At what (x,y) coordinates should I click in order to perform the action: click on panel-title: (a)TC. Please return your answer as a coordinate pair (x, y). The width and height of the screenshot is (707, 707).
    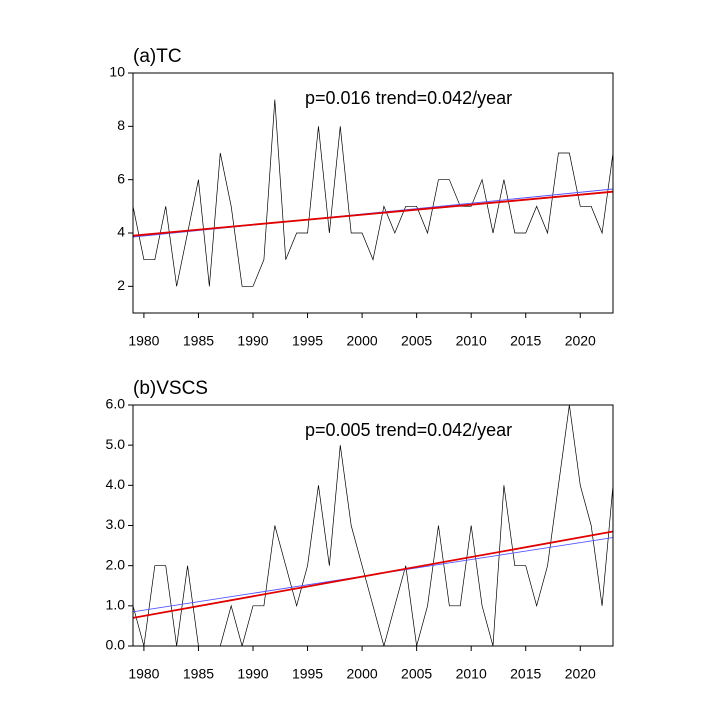
    Looking at the image, I should click on (157, 56).